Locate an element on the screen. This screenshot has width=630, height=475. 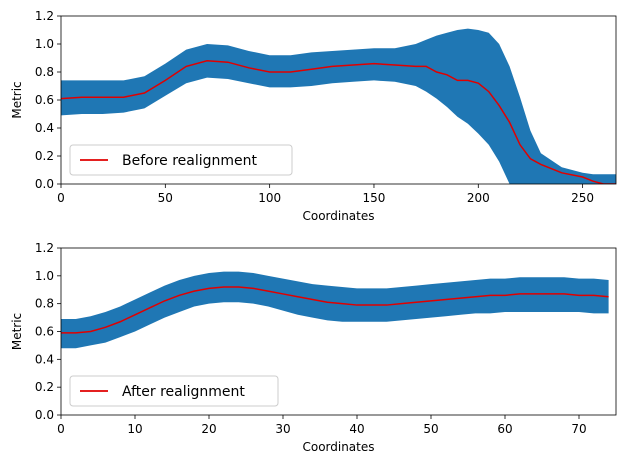
top-y-tick-label: 1.0 is located at coordinates (44, 44).